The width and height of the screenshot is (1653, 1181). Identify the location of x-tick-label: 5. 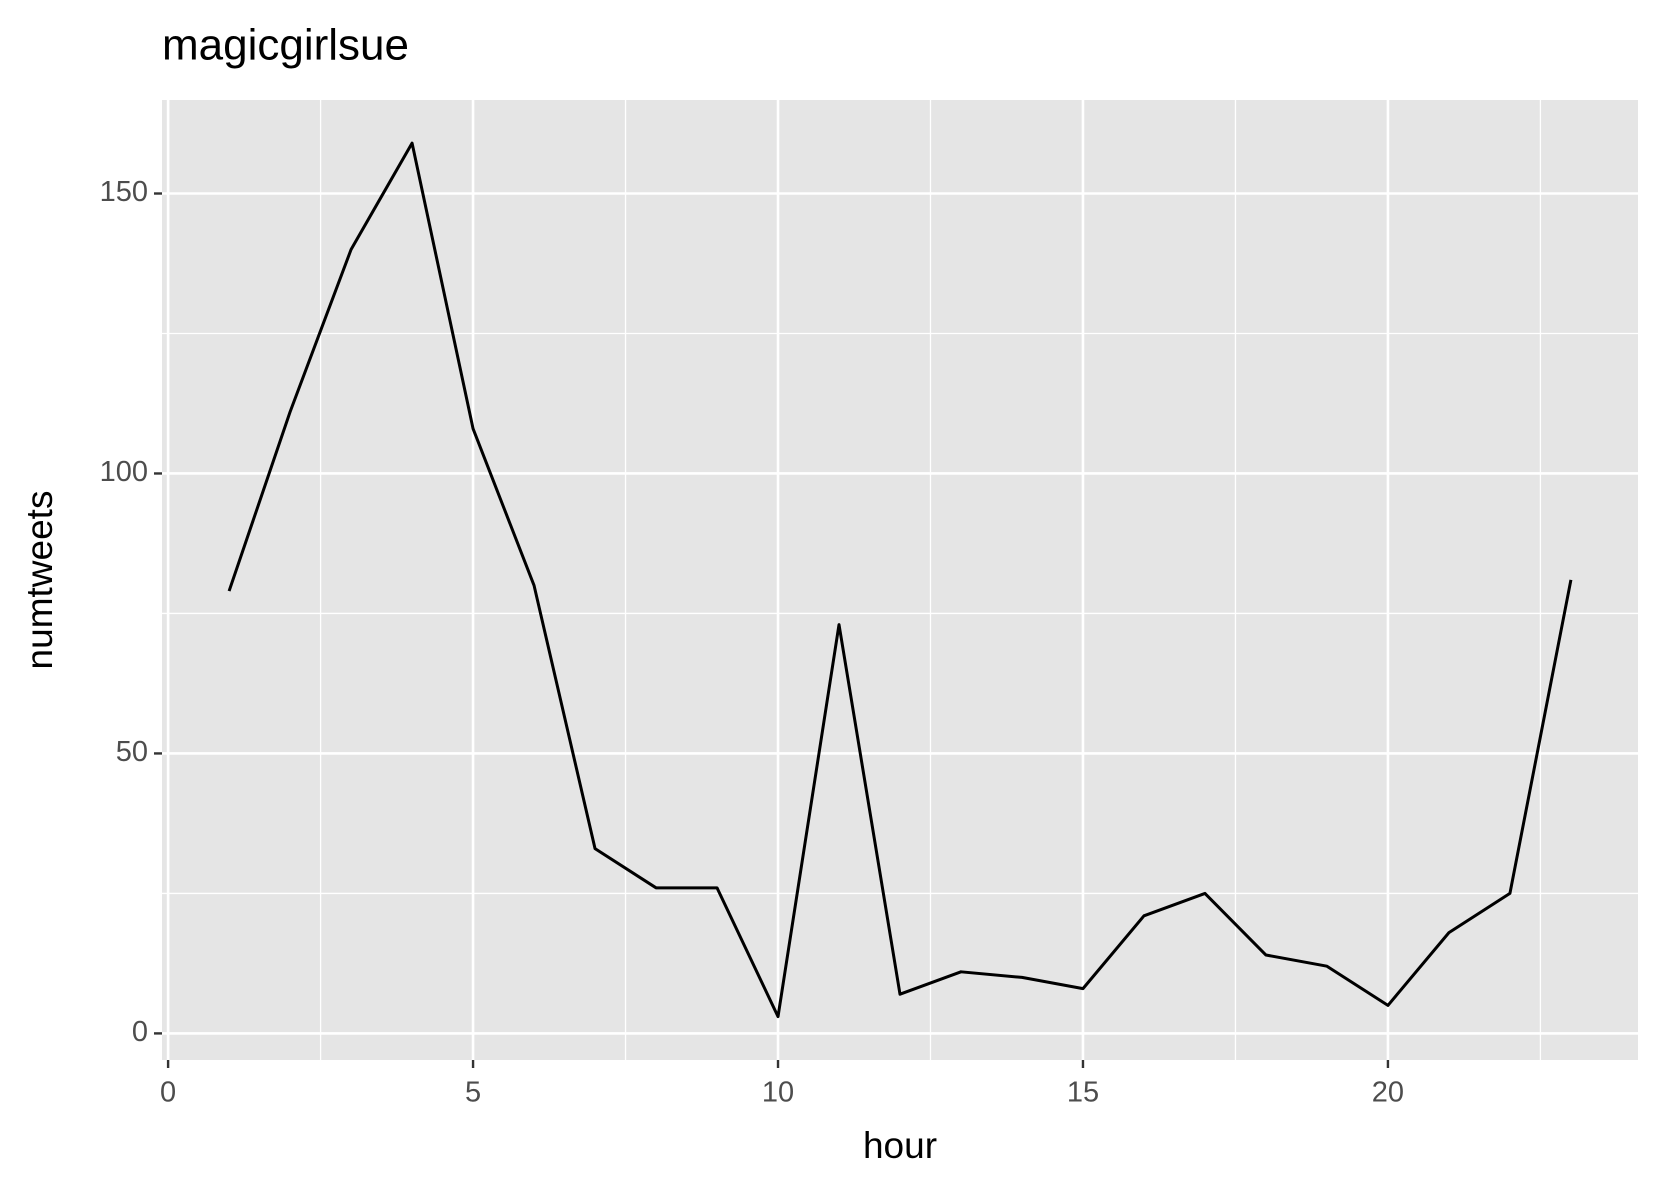
(473, 1093).